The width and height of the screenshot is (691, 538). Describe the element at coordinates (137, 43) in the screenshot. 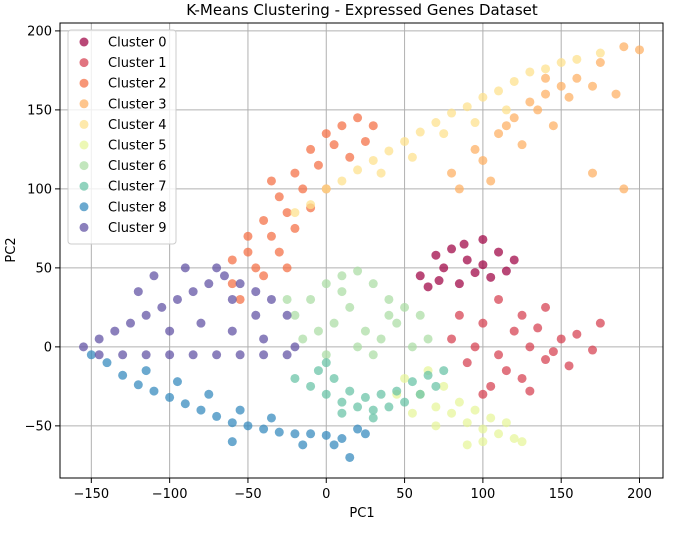

I see `legend-label: Cluster 0` at that location.